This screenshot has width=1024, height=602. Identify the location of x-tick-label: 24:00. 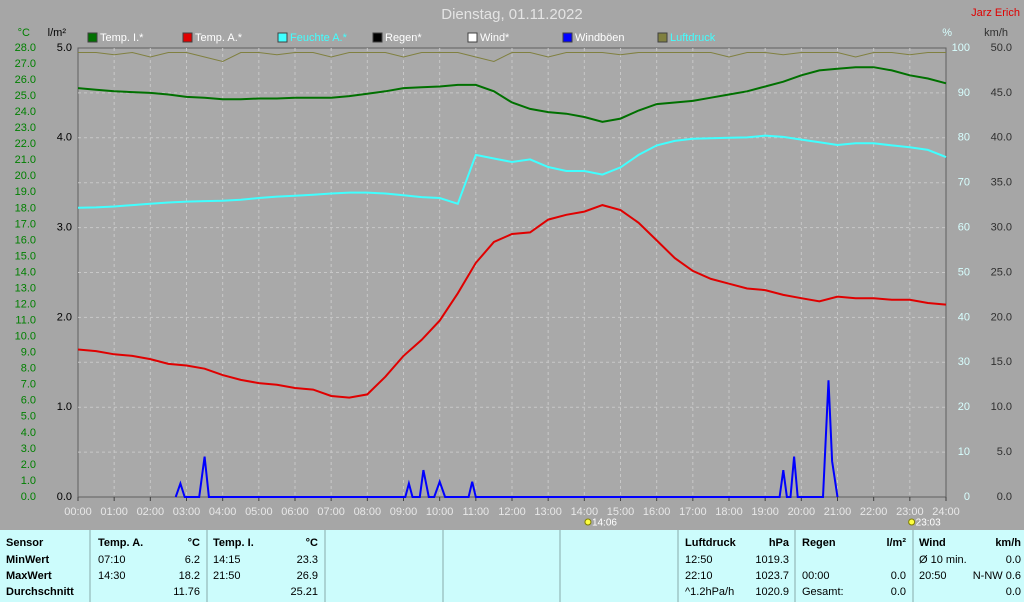
(946, 512).